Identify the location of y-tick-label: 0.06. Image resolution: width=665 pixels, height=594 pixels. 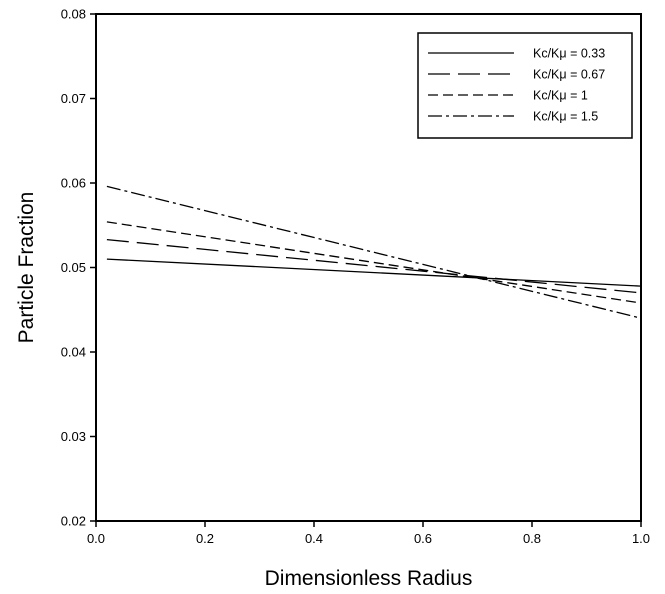
(73, 183).